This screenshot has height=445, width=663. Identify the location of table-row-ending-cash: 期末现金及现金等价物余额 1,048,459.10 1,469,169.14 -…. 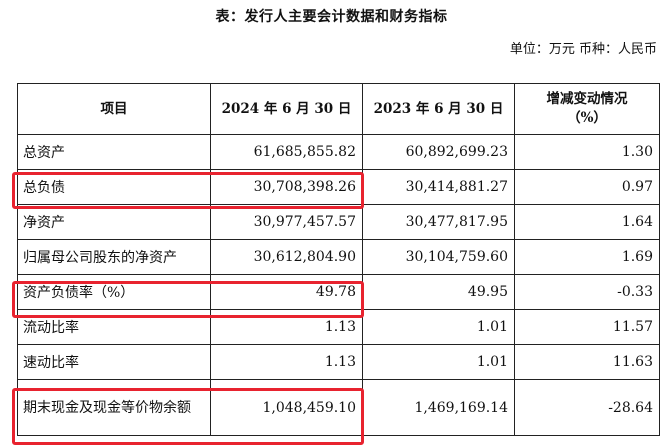
(338, 407).